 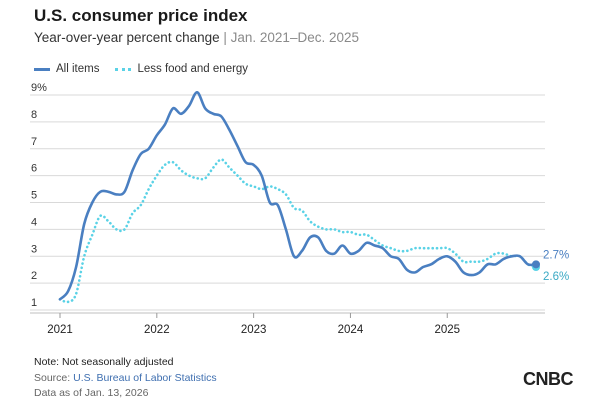 What do you see at coordinates (34, 142) in the screenshot?
I see `y-tick-label: 7` at bounding box center [34, 142].